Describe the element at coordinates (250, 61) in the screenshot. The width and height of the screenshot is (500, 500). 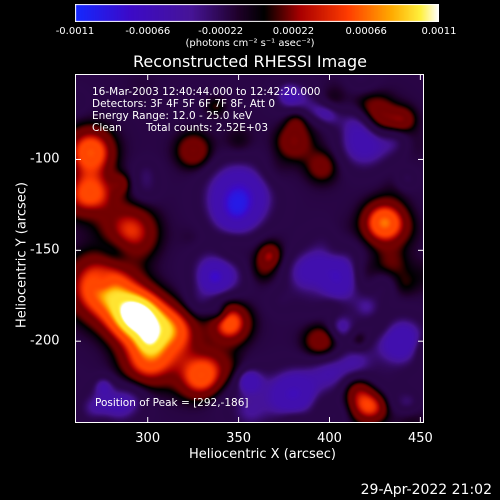
I see `chart-title: Reconstructed RHESSI Image` at that location.